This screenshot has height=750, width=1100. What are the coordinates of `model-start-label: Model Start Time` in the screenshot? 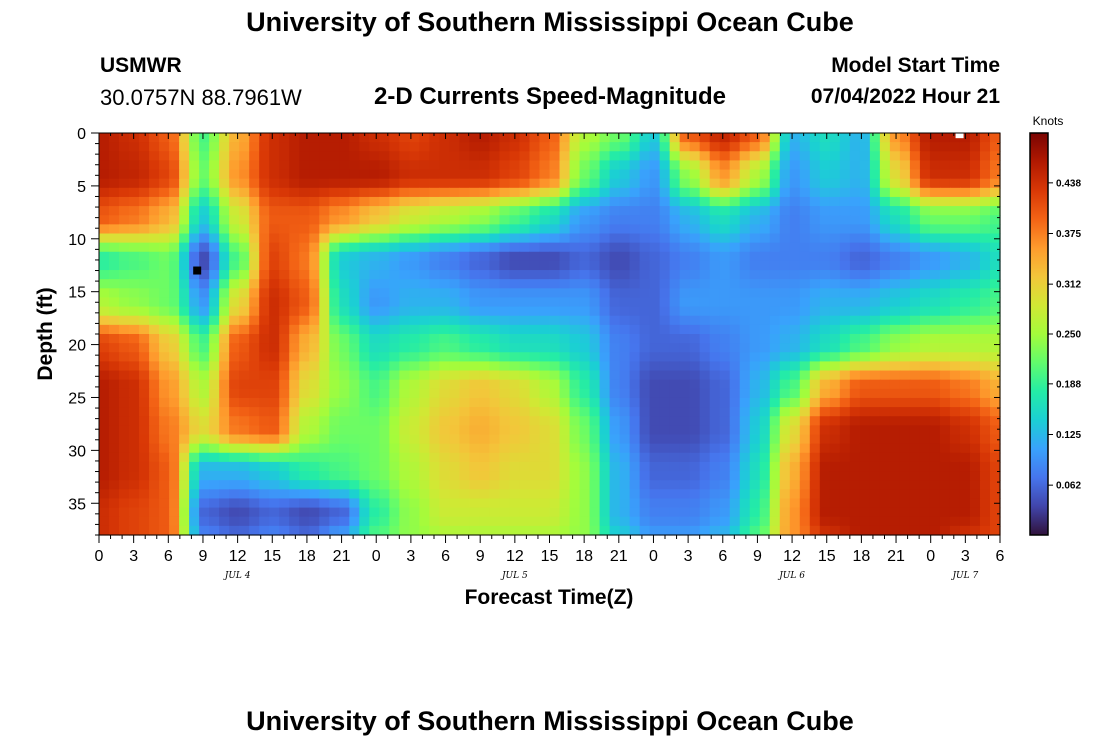 It's located at (915, 65).